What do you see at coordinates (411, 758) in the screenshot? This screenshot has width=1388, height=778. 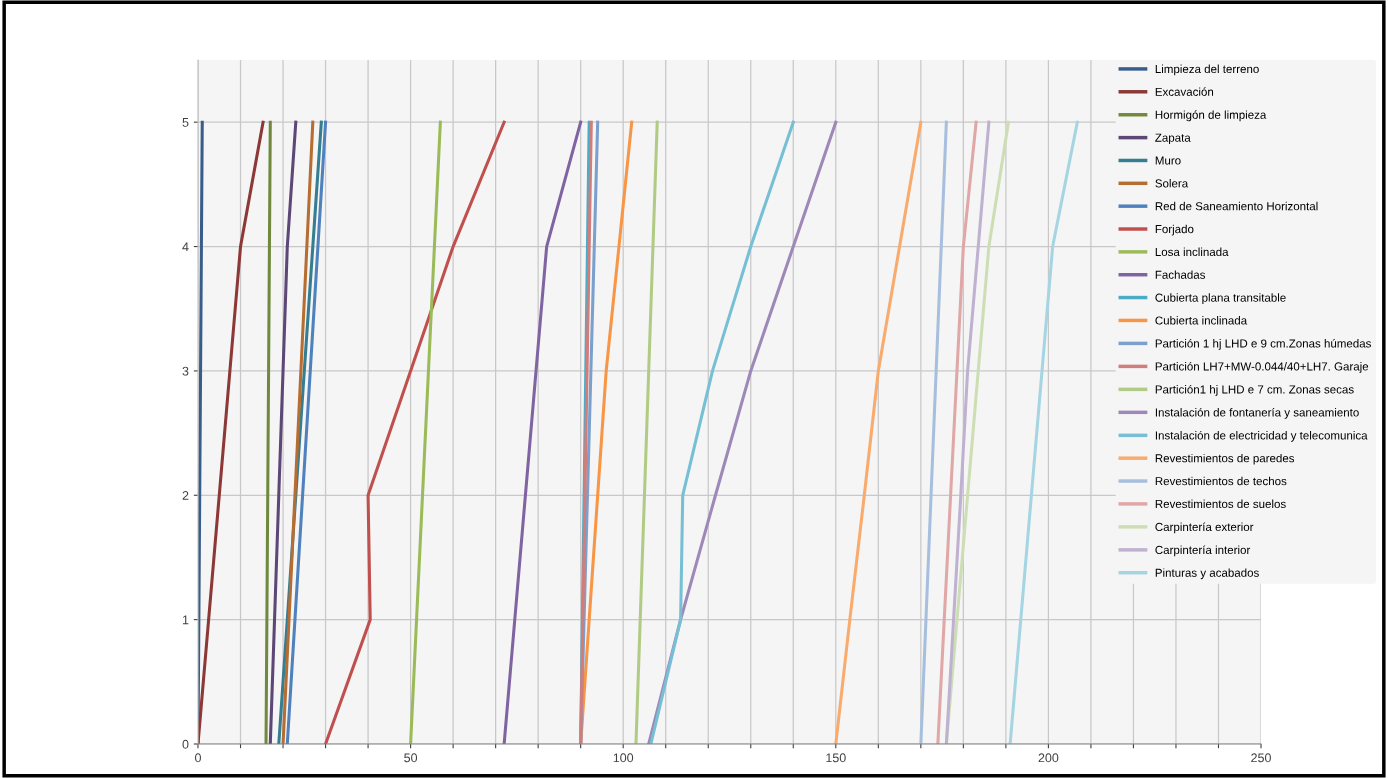 I see `x-tick-label: 50` at bounding box center [411, 758].